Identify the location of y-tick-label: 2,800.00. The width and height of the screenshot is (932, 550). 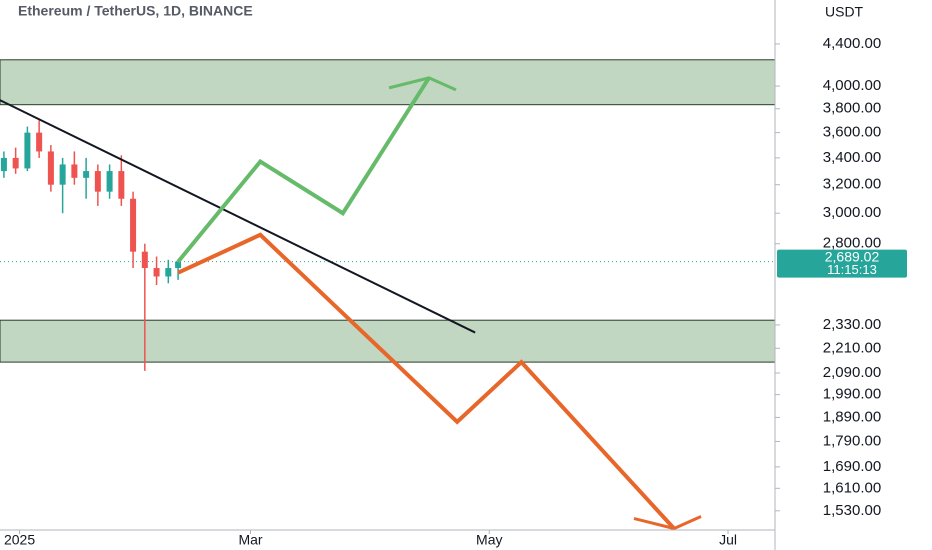
(852, 243).